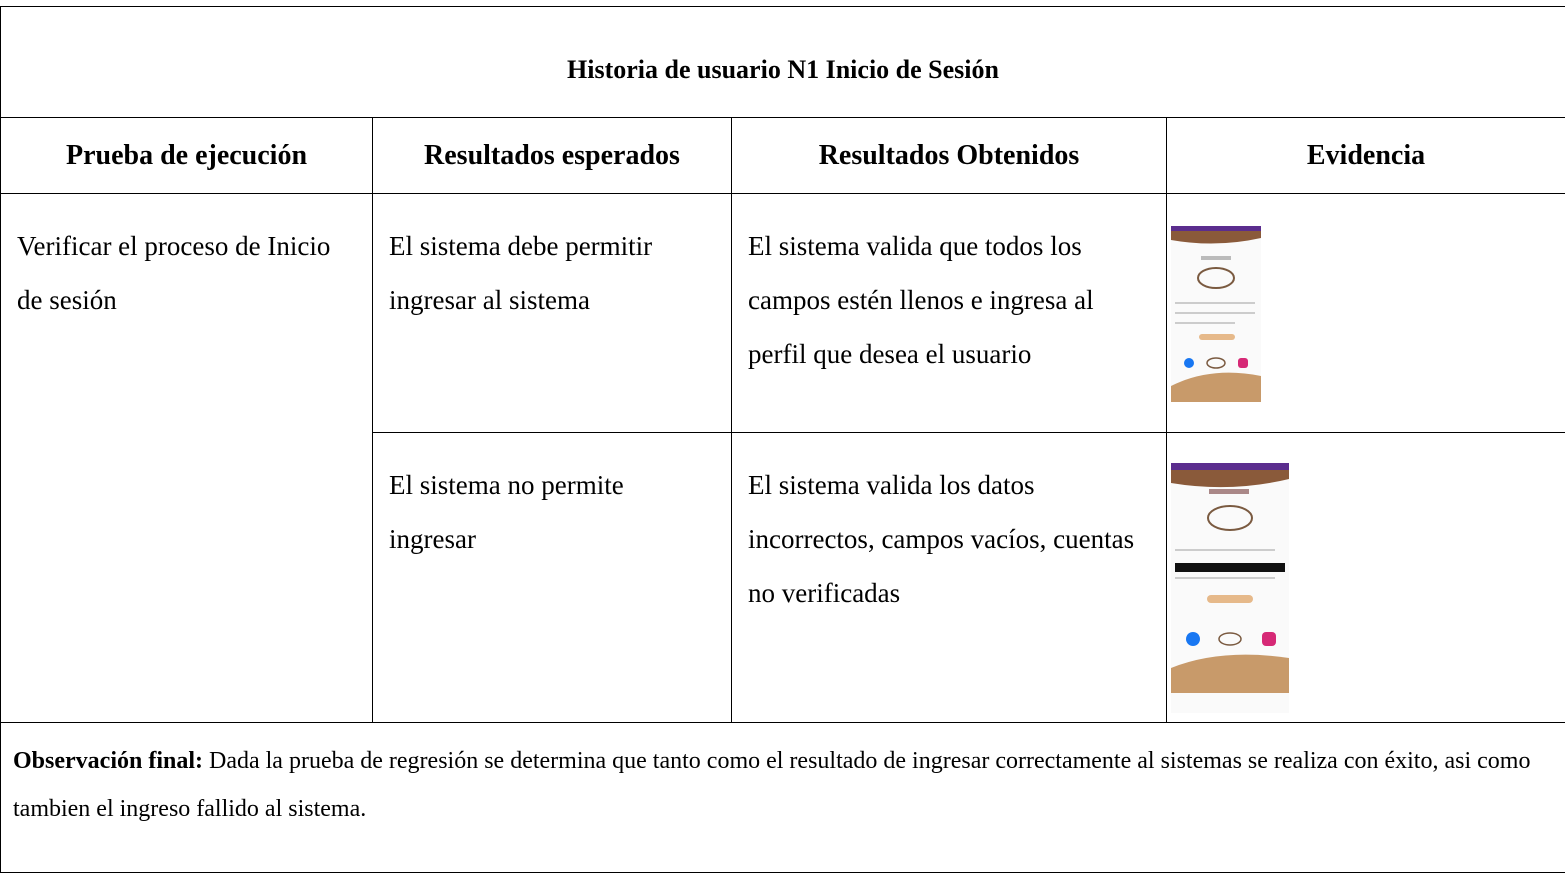 The image size is (1565, 873). What do you see at coordinates (949, 156) in the screenshot?
I see `column-header: Resultados Obtenidos` at bounding box center [949, 156].